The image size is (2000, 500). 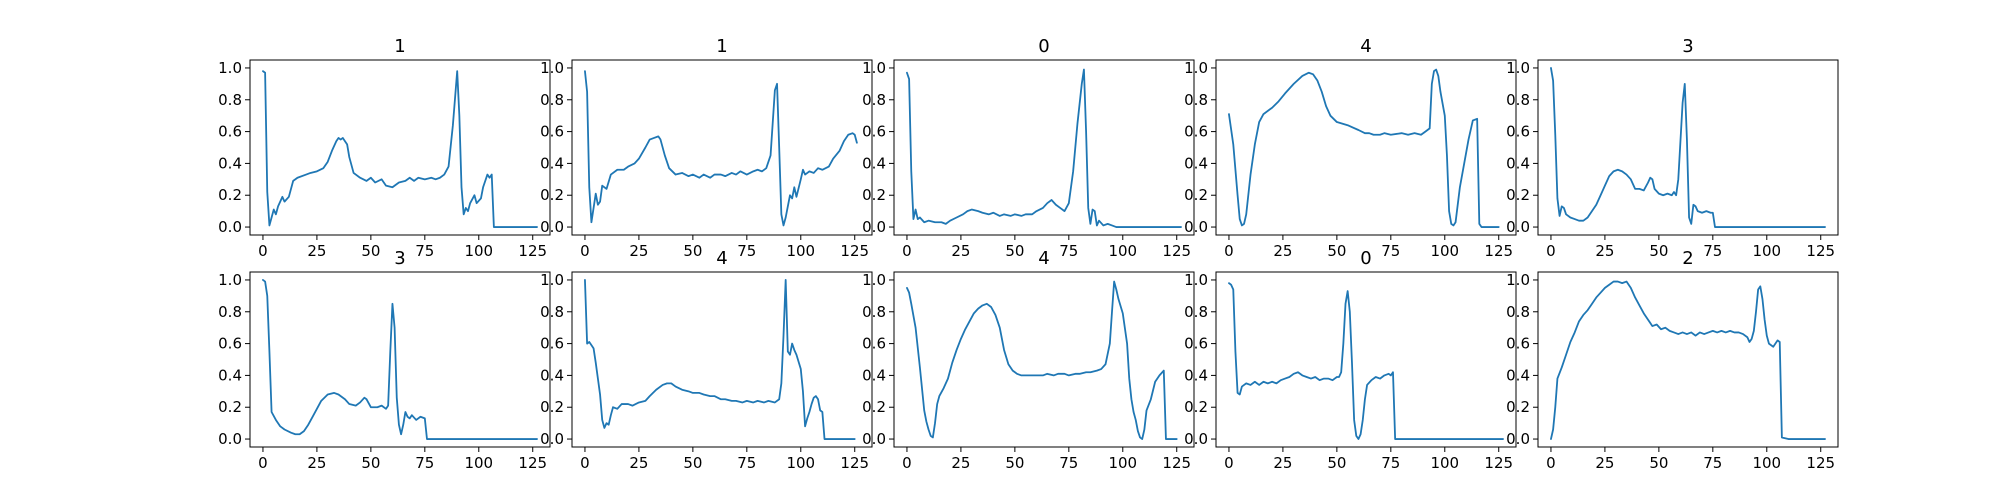 I want to click on subplot-10: 2 0 25 50 75 100 125 0.0 0.2 0.4 0.6 0.8 1.0, so click(x=1672, y=360).